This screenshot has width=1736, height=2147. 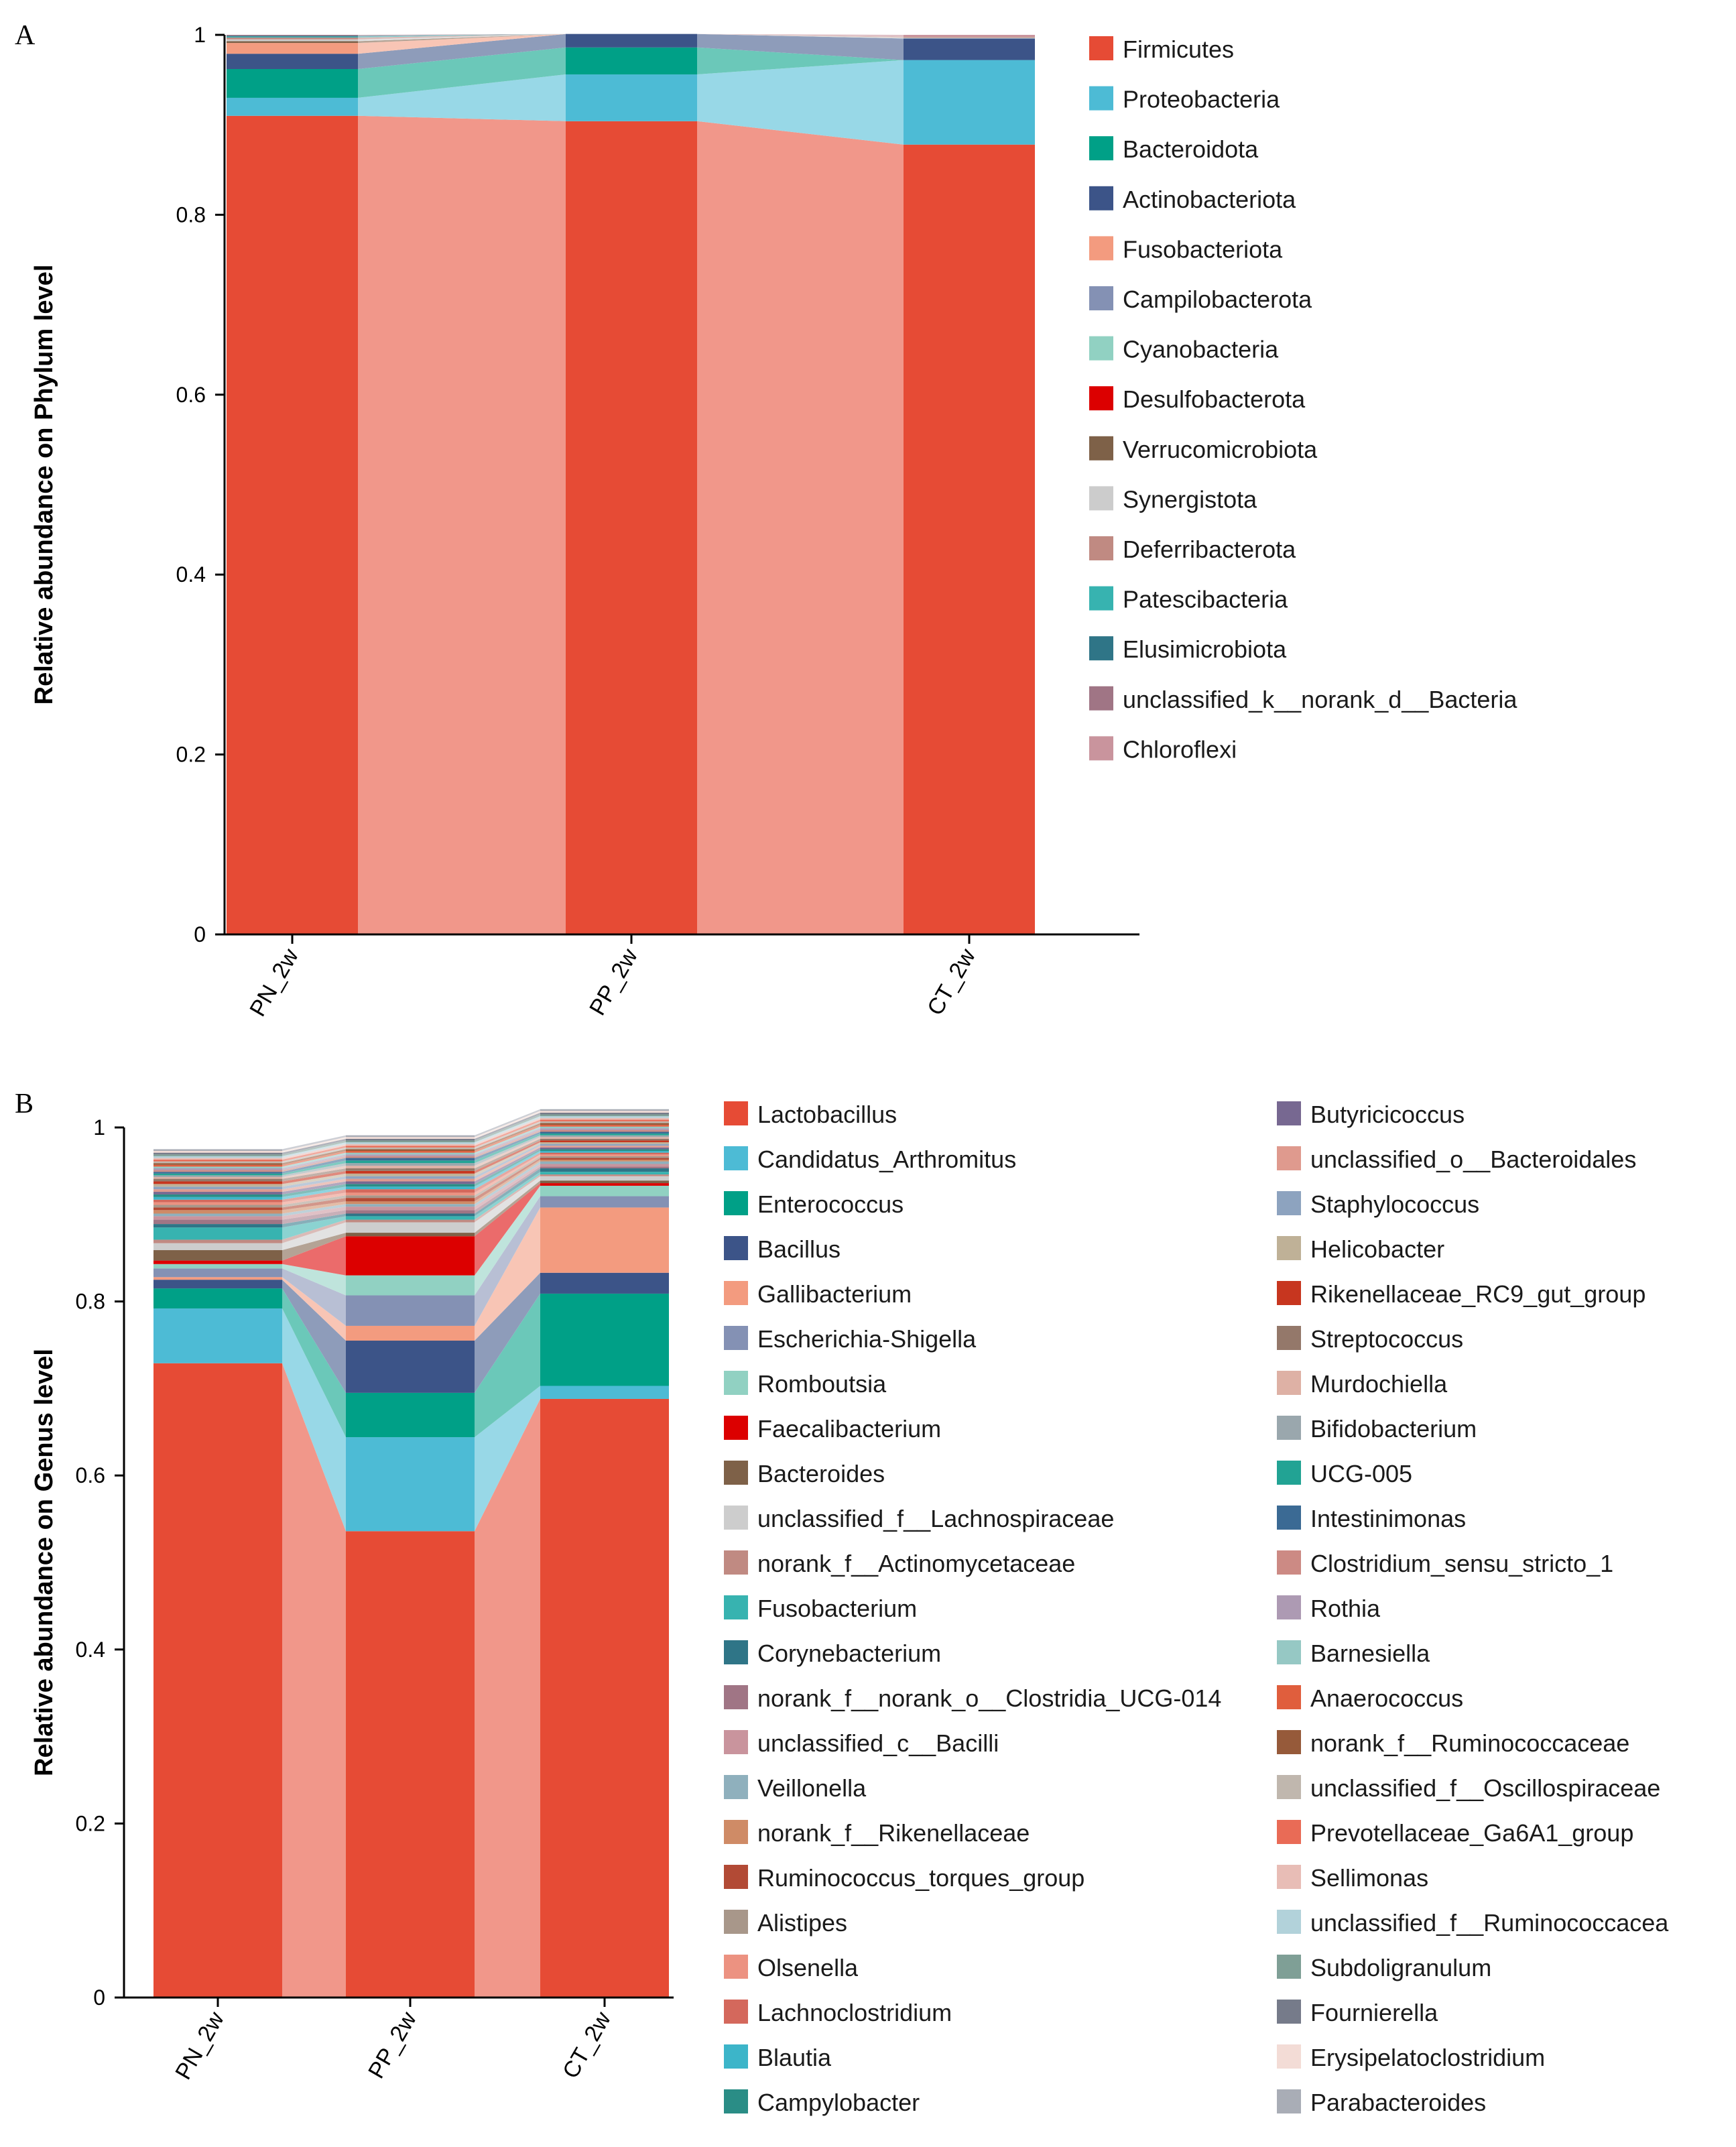 I want to click on bar-segment-Bacillus-CT_2w, so click(x=604, y=1283).